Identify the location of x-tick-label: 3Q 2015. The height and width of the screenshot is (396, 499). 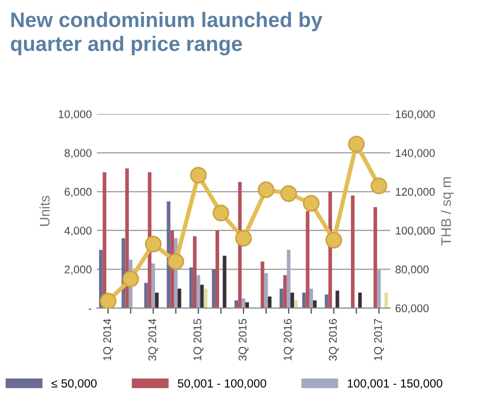
(243, 339).